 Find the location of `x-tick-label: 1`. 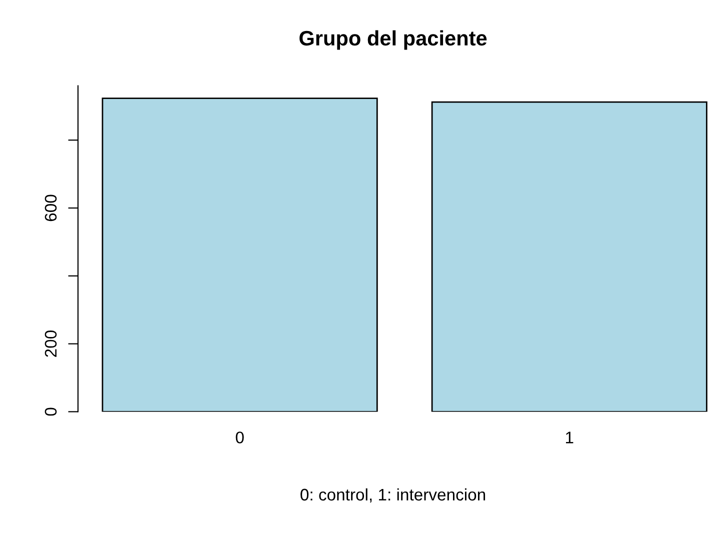

x-tick-label: 1 is located at coordinates (570, 438).